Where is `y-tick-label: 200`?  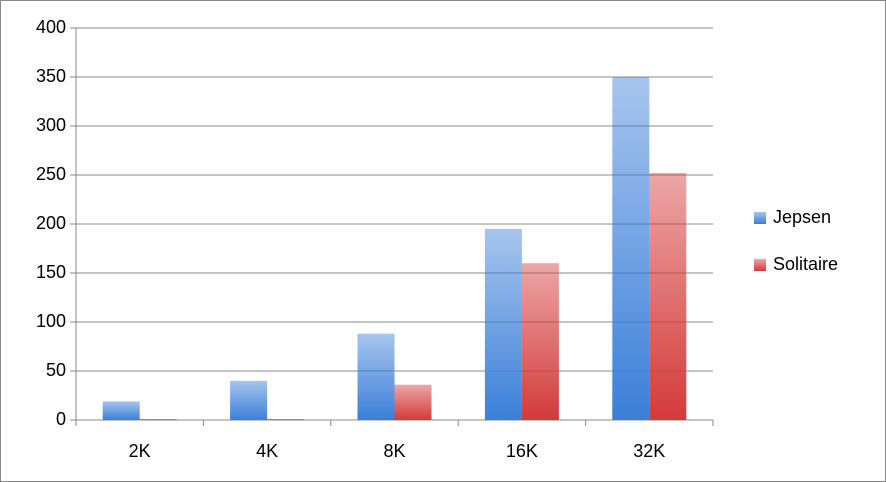
y-tick-label: 200 is located at coordinates (51, 223).